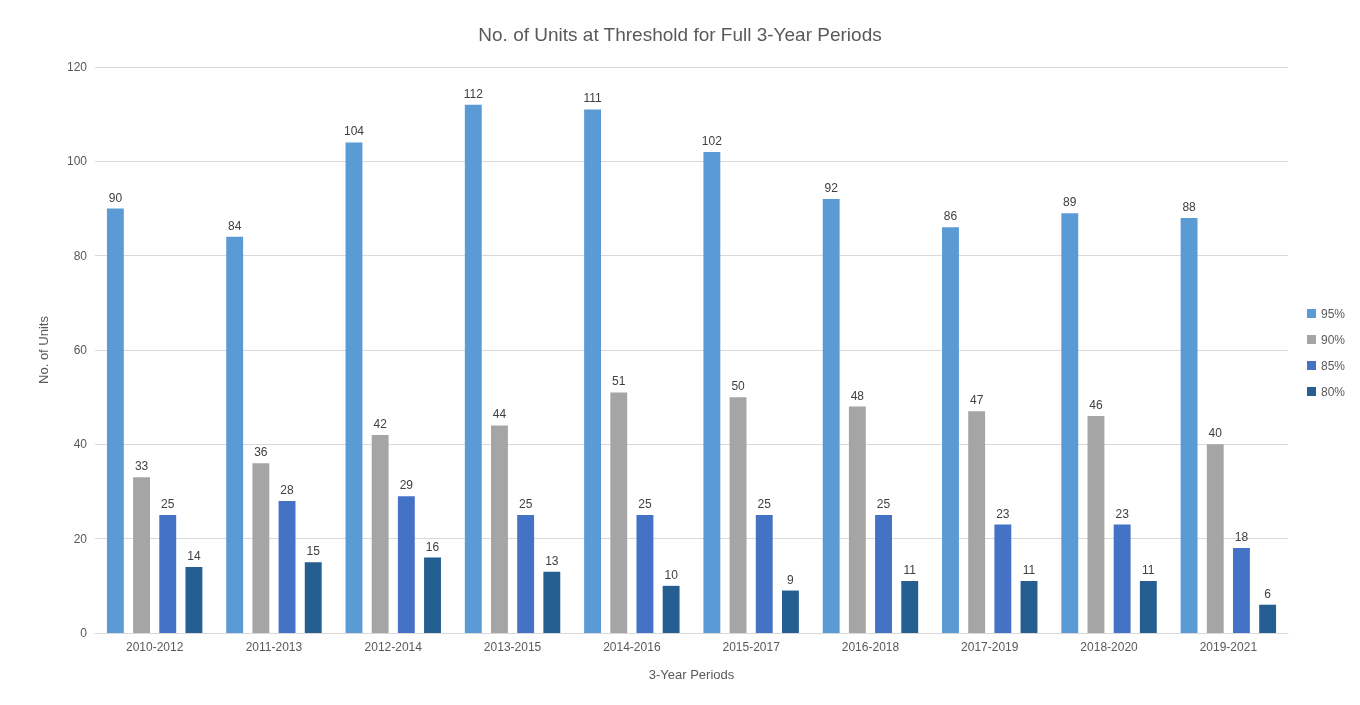 Image resolution: width=1360 pixels, height=705 pixels. Describe the element at coordinates (1096, 405) in the screenshot. I see `data-label: 46` at that location.